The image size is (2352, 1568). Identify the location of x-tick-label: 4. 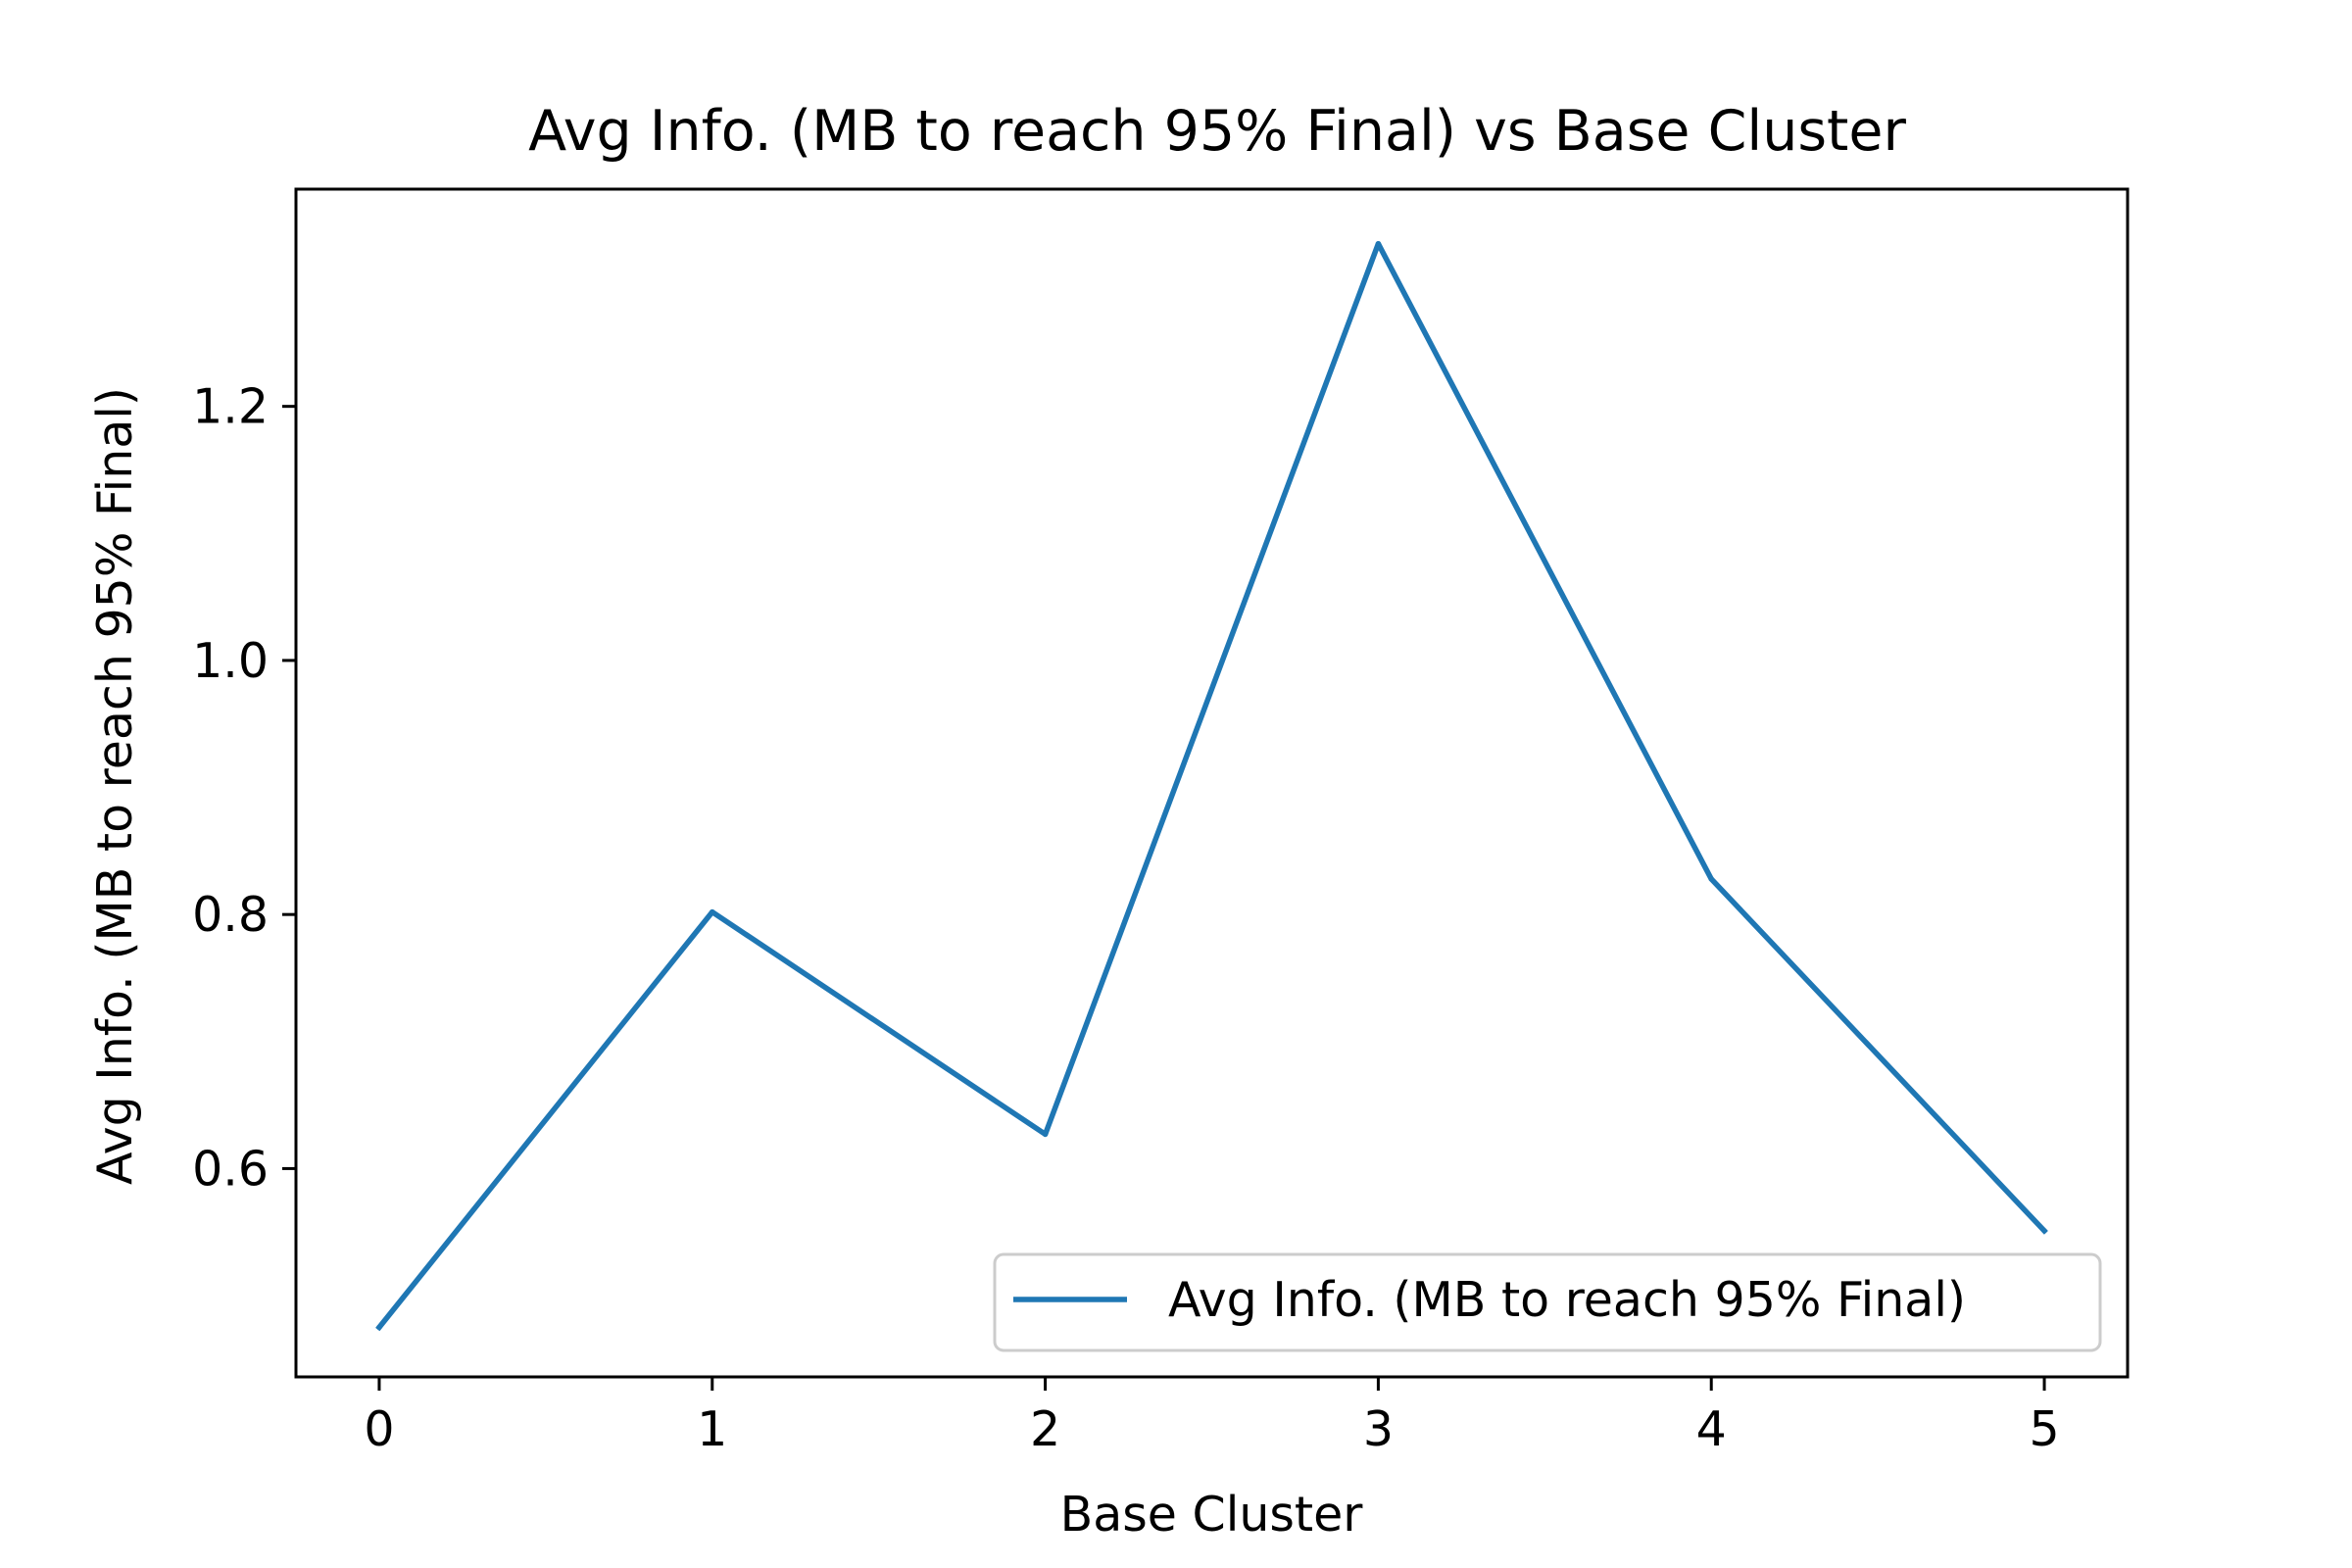
(1711, 1429).